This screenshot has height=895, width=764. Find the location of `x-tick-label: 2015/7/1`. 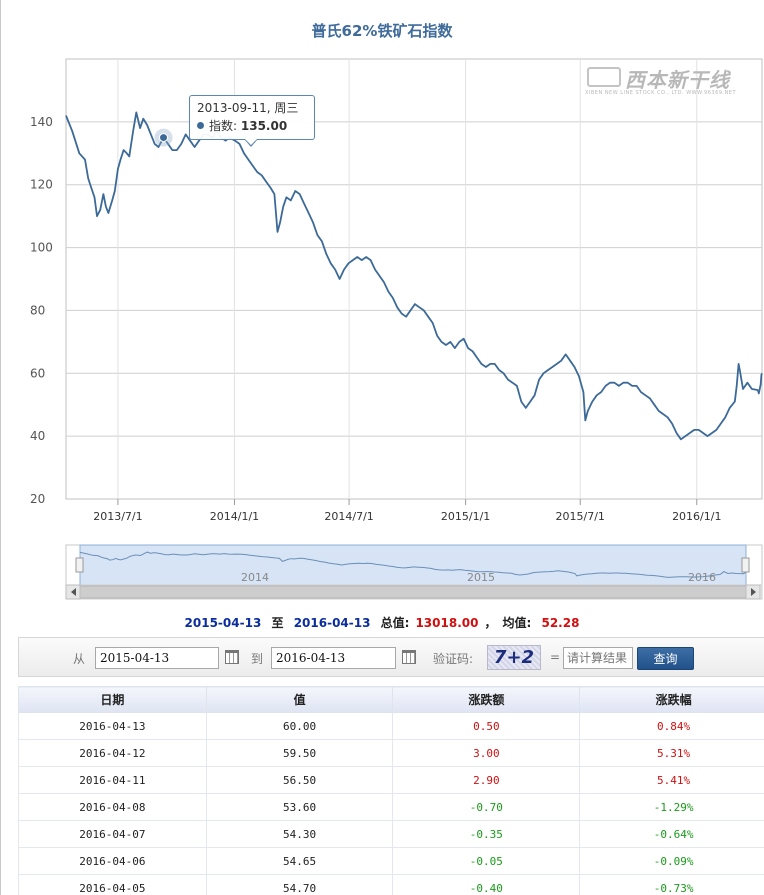

x-tick-label: 2015/7/1 is located at coordinates (580, 516).